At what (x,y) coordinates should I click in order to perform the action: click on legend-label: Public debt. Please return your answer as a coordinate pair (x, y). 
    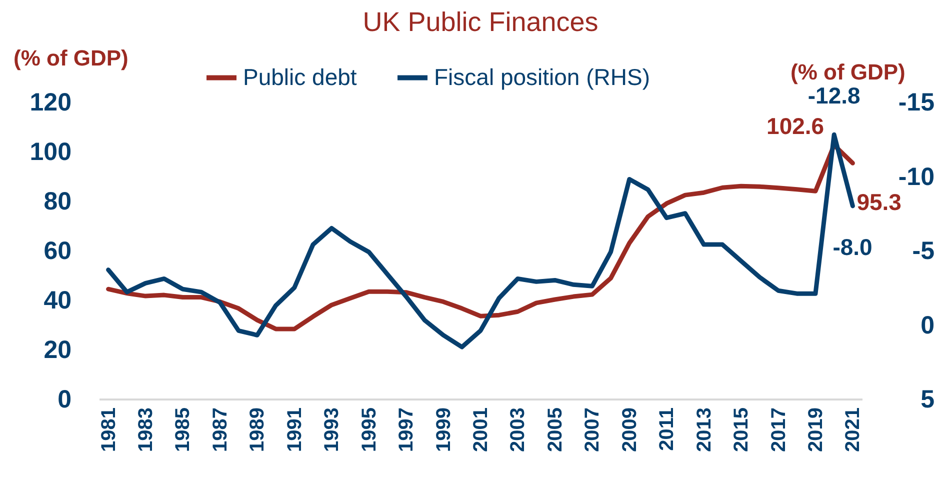
    Looking at the image, I should click on (300, 77).